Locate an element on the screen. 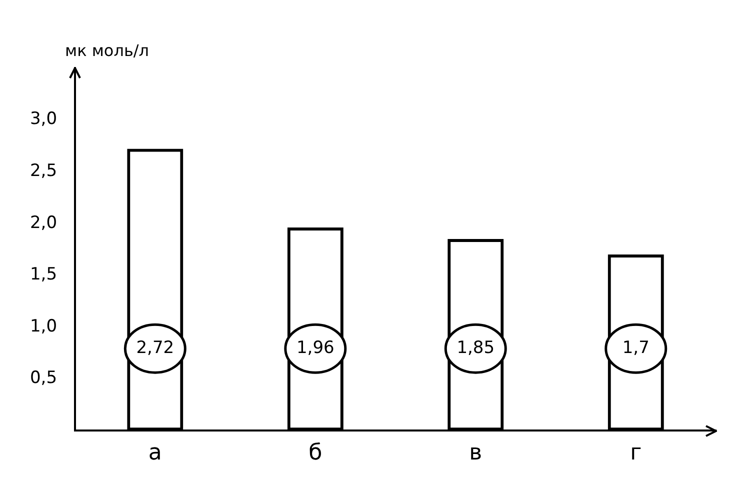 This screenshot has height=485, width=744. y-tick-label: 2,5 is located at coordinates (44, 171).